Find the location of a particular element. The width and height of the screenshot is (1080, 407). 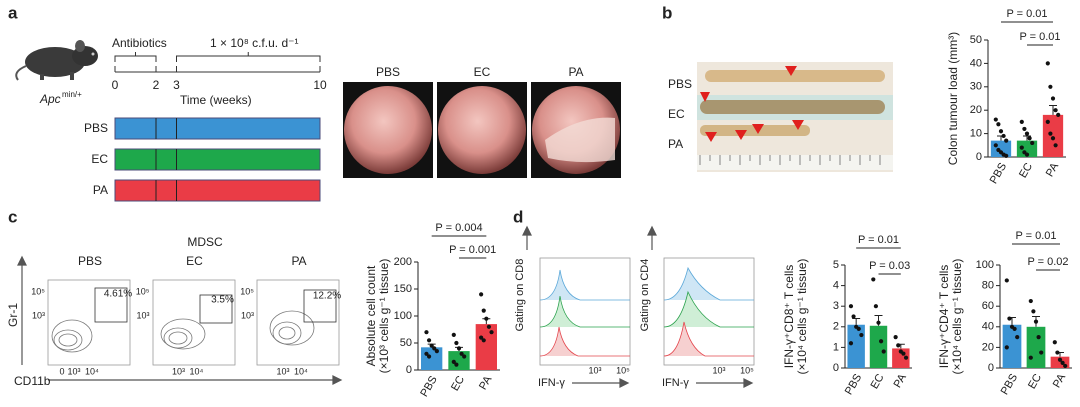

panel-letter: c is located at coordinates (12, 216).